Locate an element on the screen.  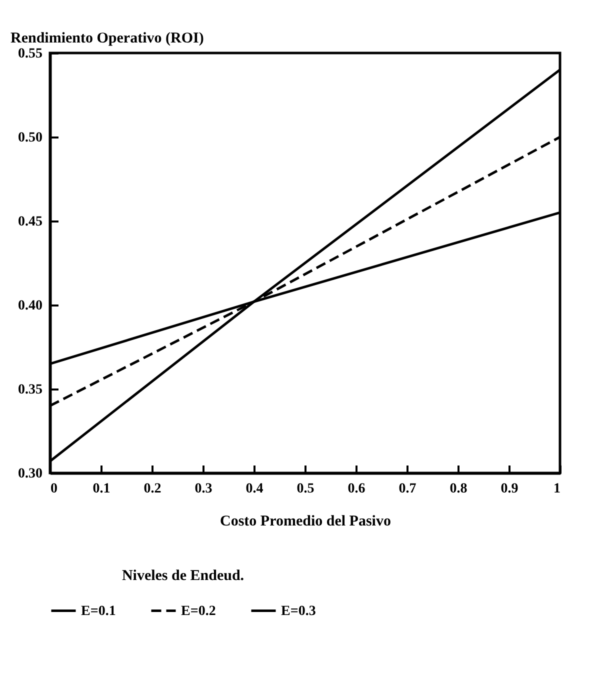
y-tick-label: 0.35 is located at coordinates (30, 390).